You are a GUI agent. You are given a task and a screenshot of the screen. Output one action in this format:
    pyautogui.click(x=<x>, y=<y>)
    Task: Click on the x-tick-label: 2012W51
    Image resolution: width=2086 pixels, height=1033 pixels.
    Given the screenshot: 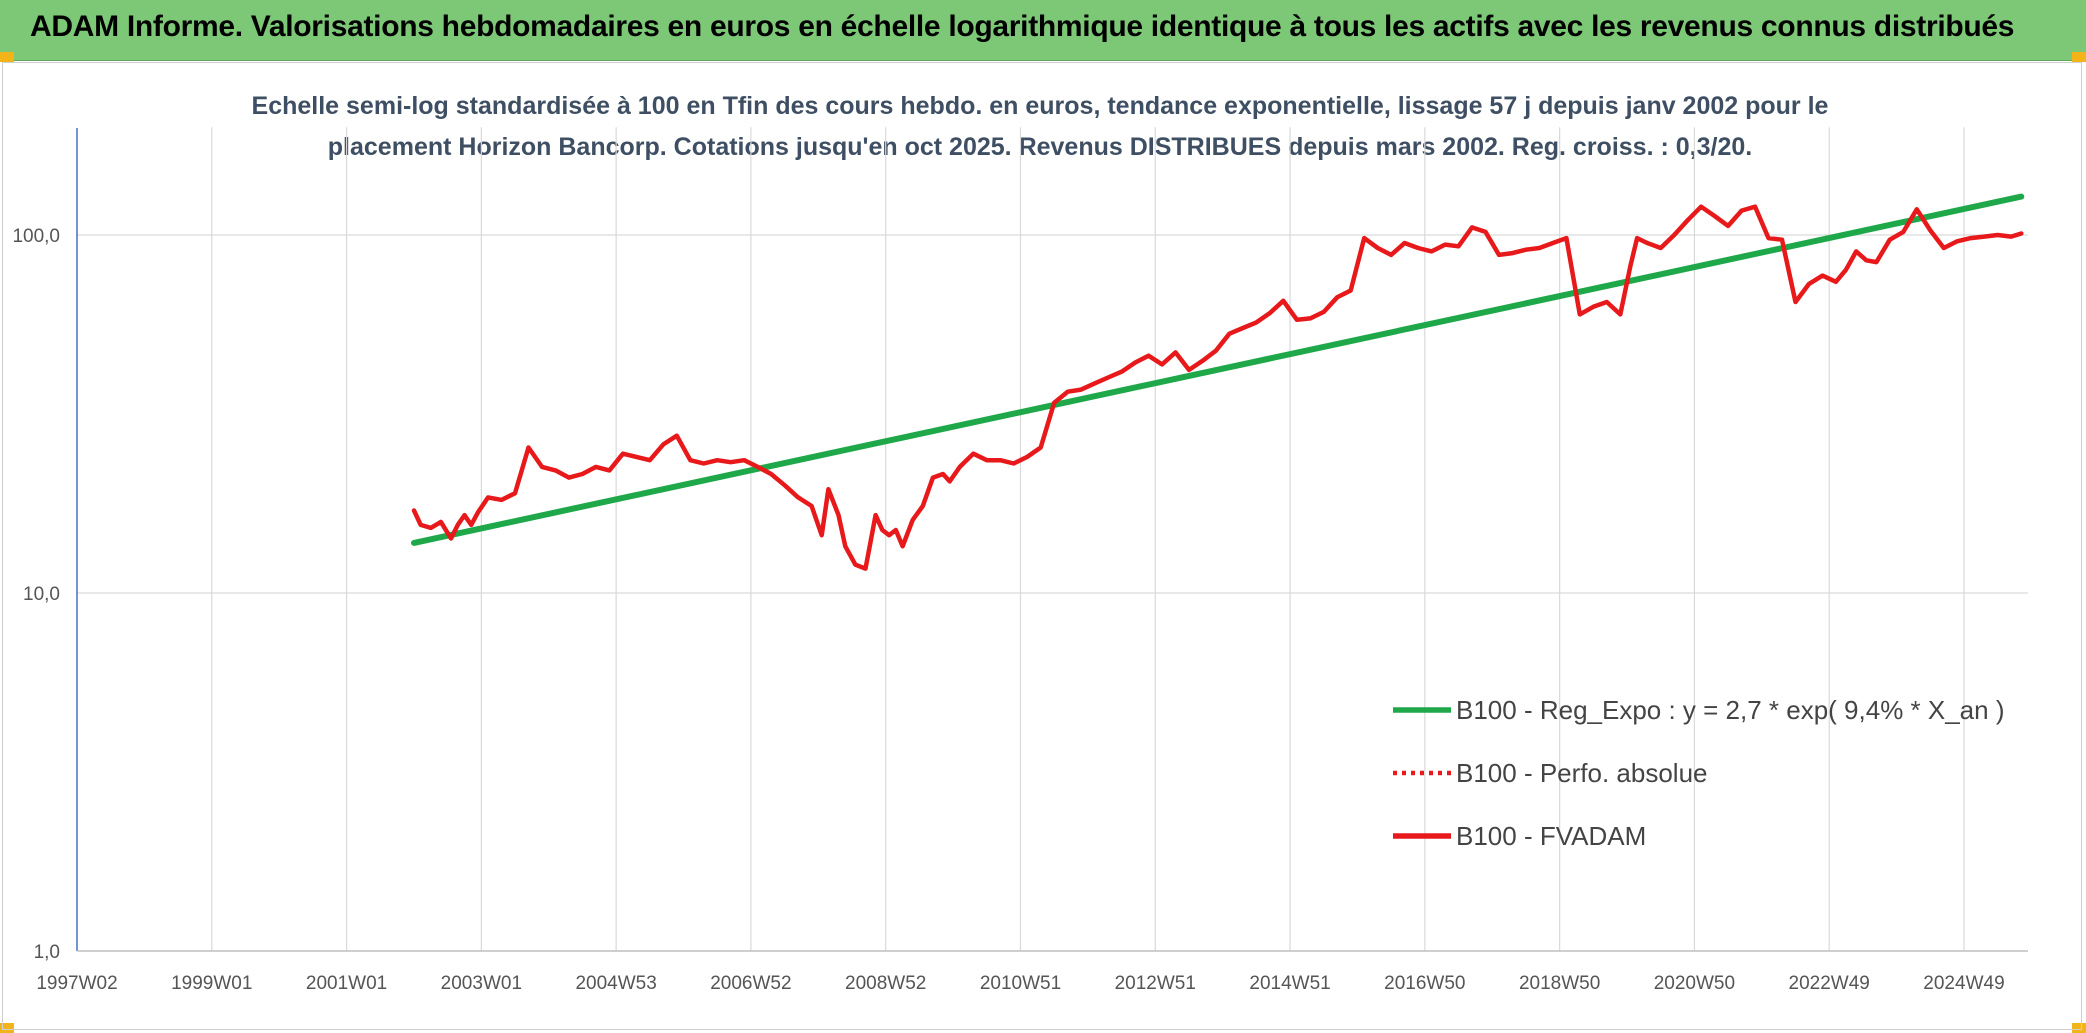 What is the action you would take?
    pyautogui.click(x=1155, y=983)
    